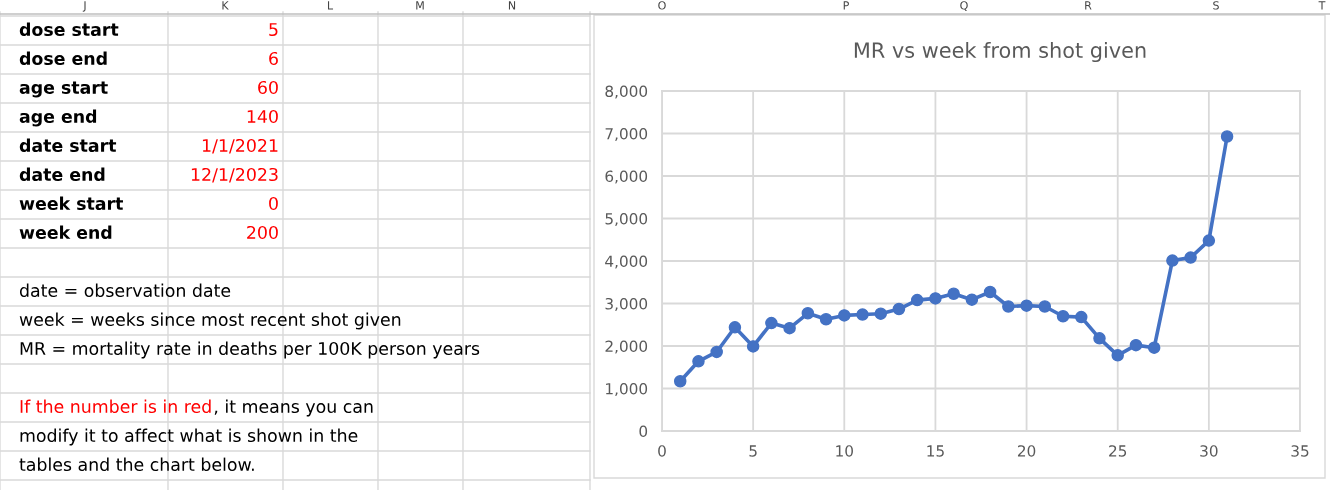 The width and height of the screenshot is (1330, 490). What do you see at coordinates (262, 232) in the screenshot?
I see `text: 200` at bounding box center [262, 232].